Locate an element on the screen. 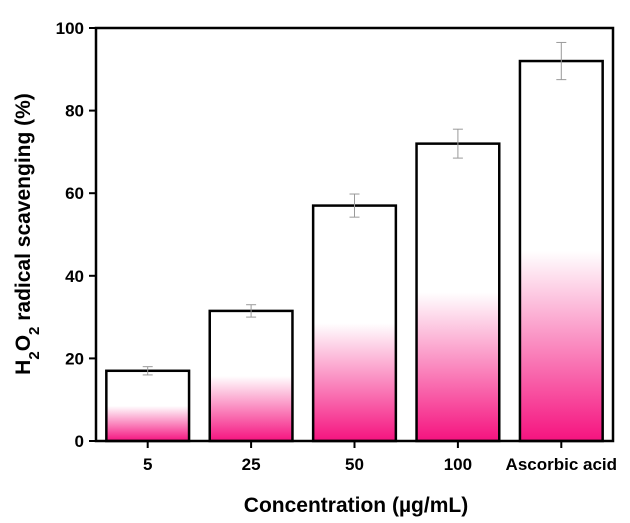 The height and width of the screenshot is (523, 630). y-tick-label: 100 is located at coordinates (70, 28).